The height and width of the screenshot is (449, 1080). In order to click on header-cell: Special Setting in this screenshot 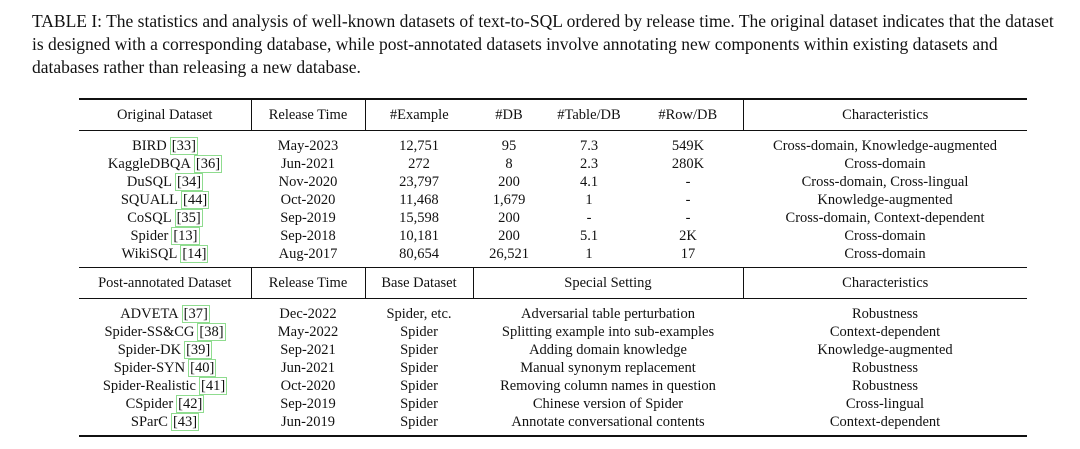, I will do `click(607, 283)`.